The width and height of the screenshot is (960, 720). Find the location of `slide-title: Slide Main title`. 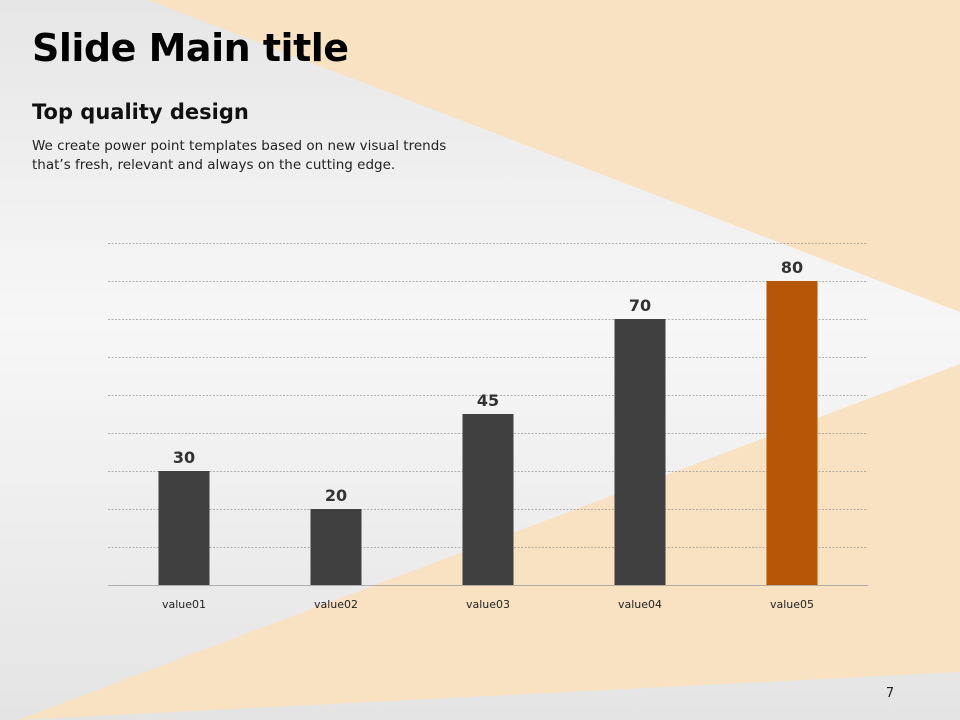

slide-title: Slide Main title is located at coordinates (190, 48).